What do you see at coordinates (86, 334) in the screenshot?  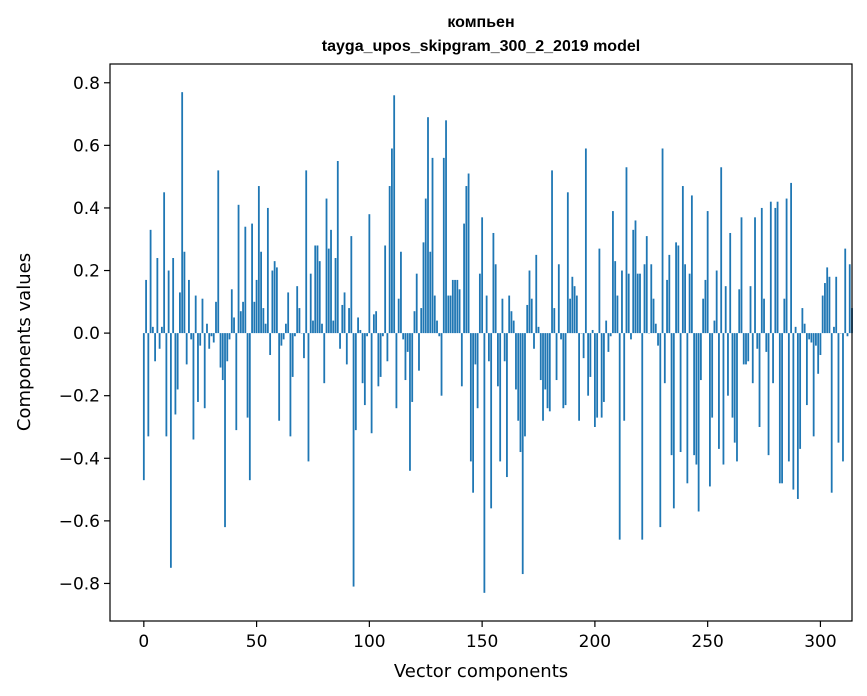 I see `y-tick-label: 0.0` at bounding box center [86, 334].